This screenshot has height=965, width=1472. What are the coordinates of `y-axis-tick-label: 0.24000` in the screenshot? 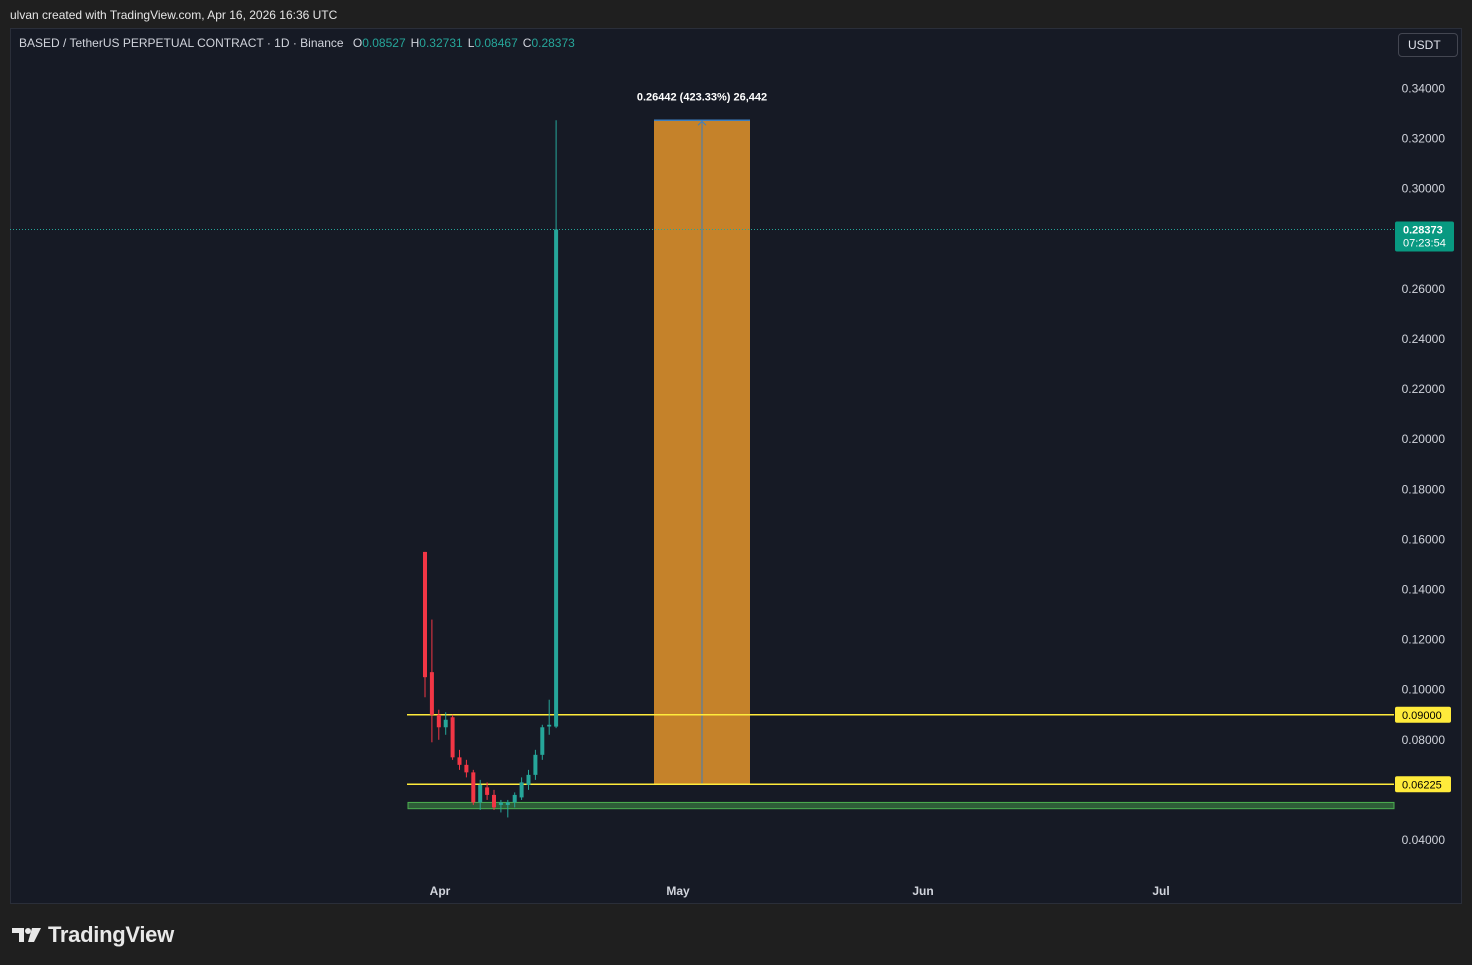 It's located at (1424, 339).